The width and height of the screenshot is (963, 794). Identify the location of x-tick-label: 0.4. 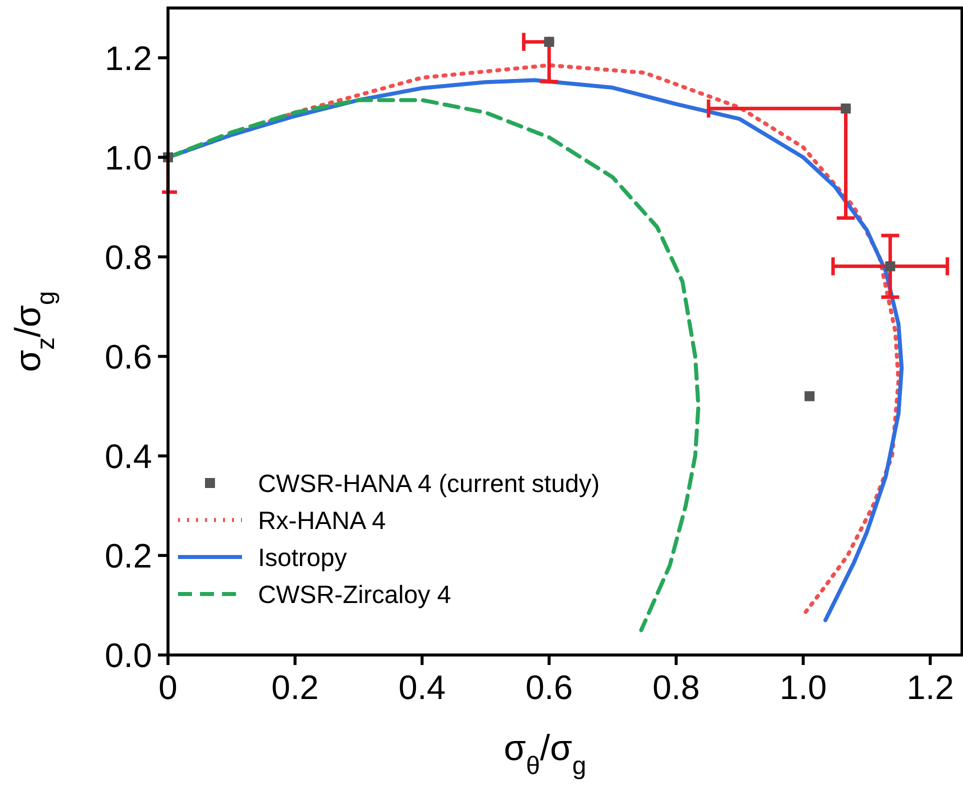
(422, 688).